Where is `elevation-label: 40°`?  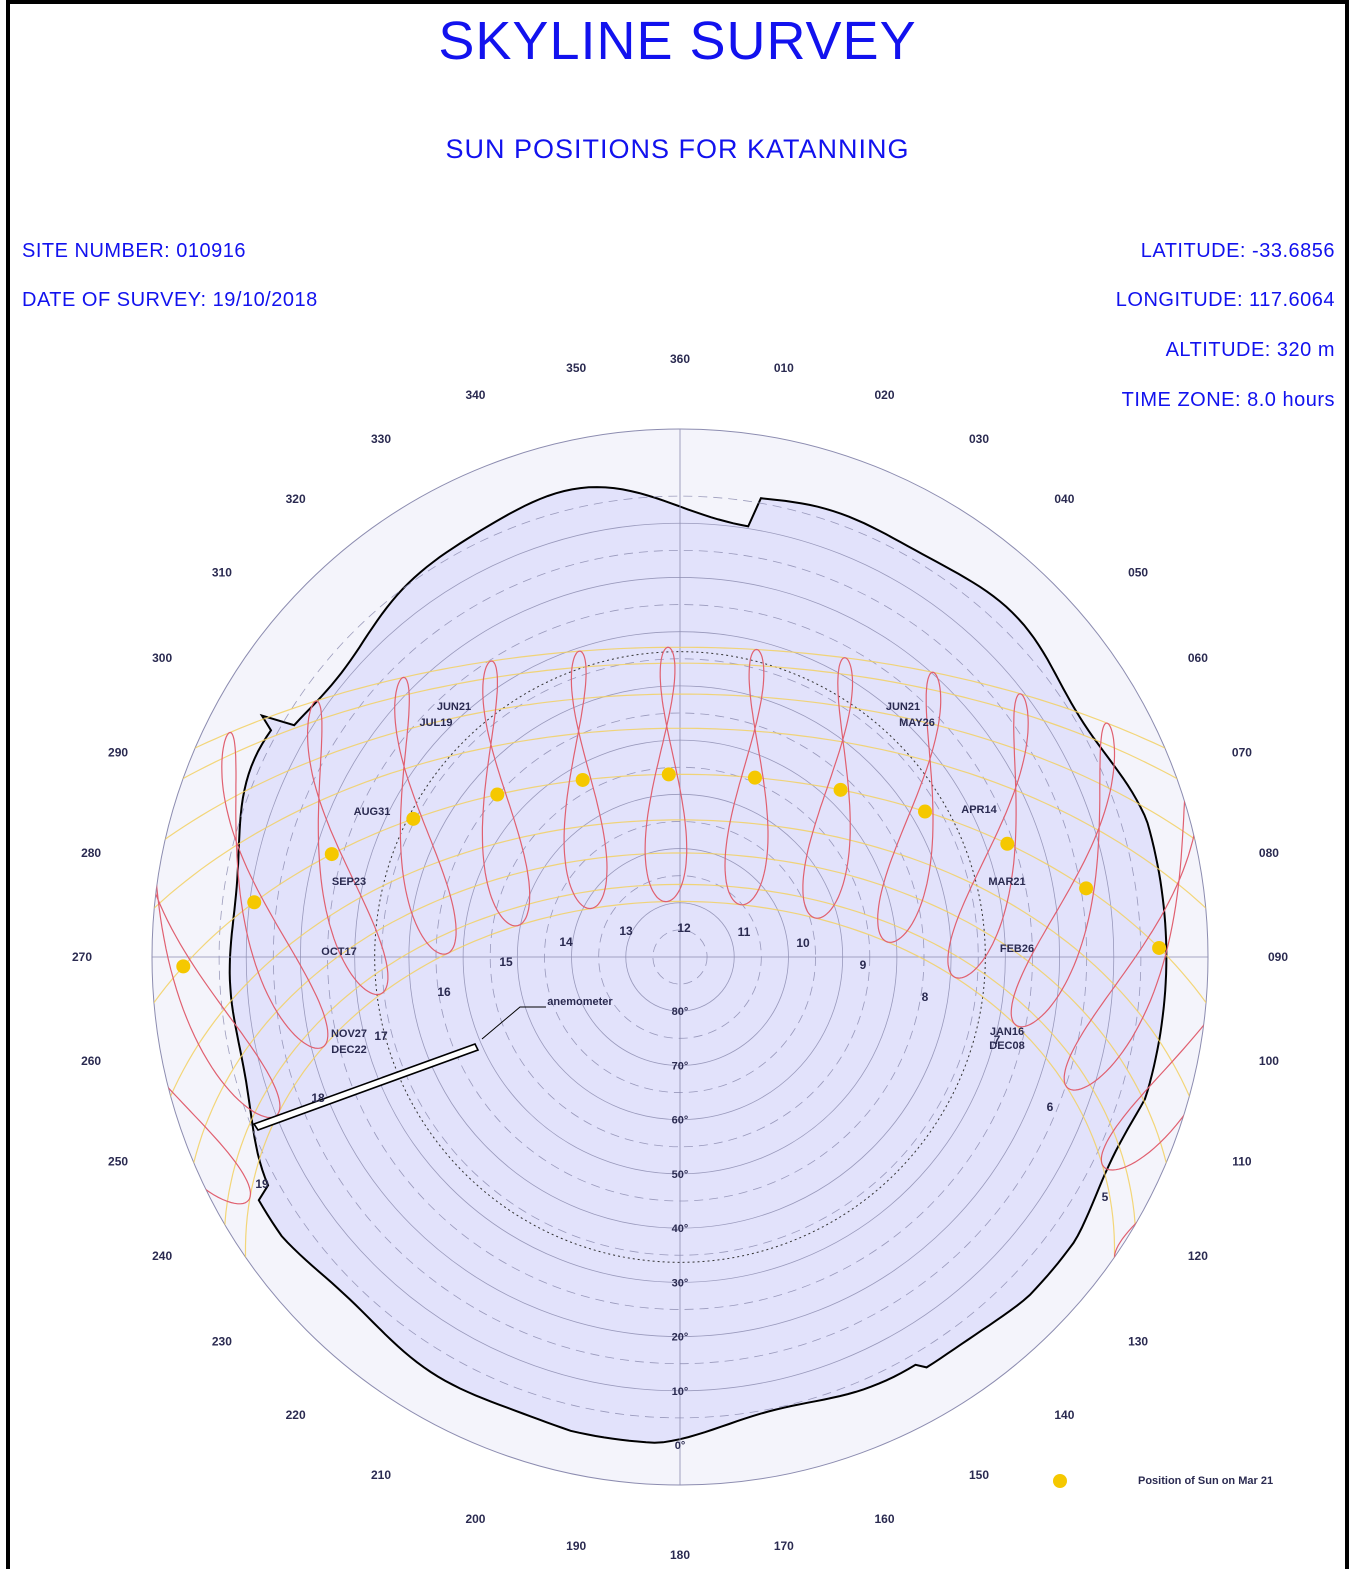
elevation-label: 40° is located at coordinates (680, 1229).